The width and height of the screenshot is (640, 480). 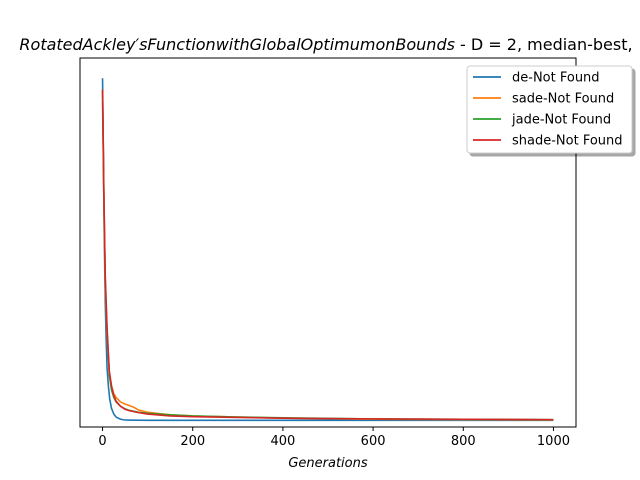 I want to click on x-tick-label: 200, so click(x=192, y=441).